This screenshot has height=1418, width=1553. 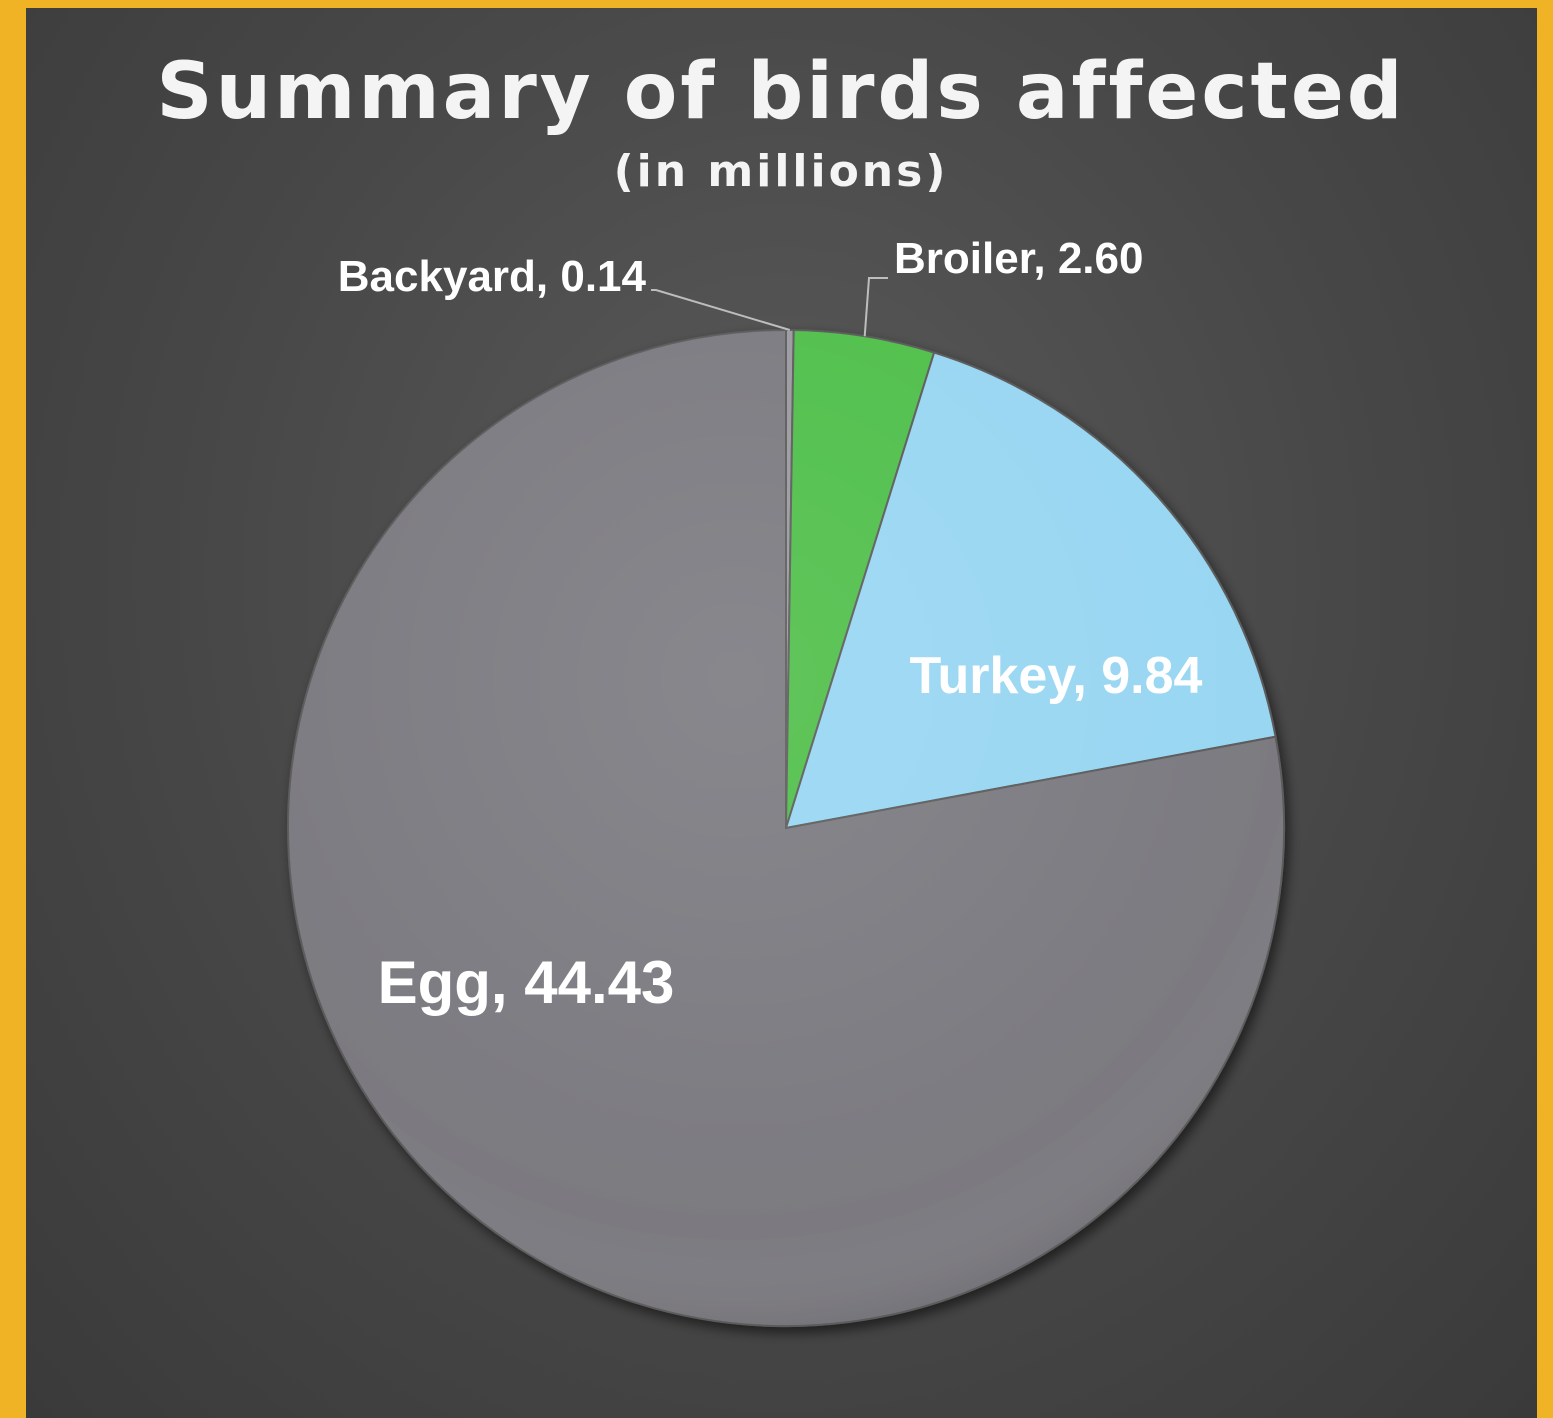 I want to click on leader-line-broiler, so click(x=875, y=307).